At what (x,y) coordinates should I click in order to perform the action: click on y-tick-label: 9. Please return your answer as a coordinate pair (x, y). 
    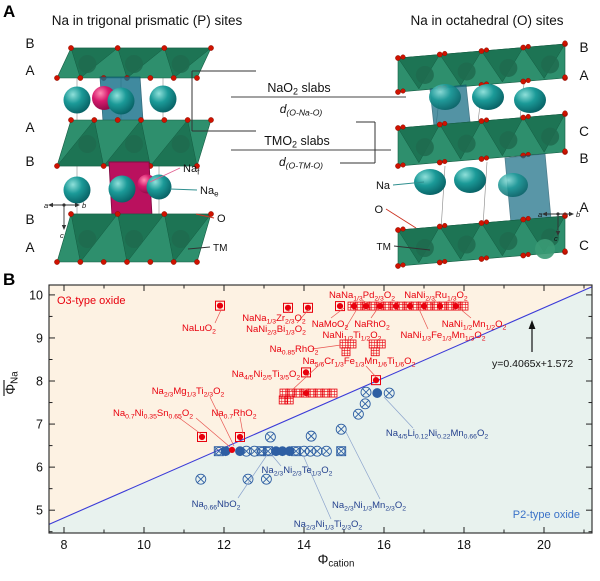
    Looking at the image, I should click on (39, 338).